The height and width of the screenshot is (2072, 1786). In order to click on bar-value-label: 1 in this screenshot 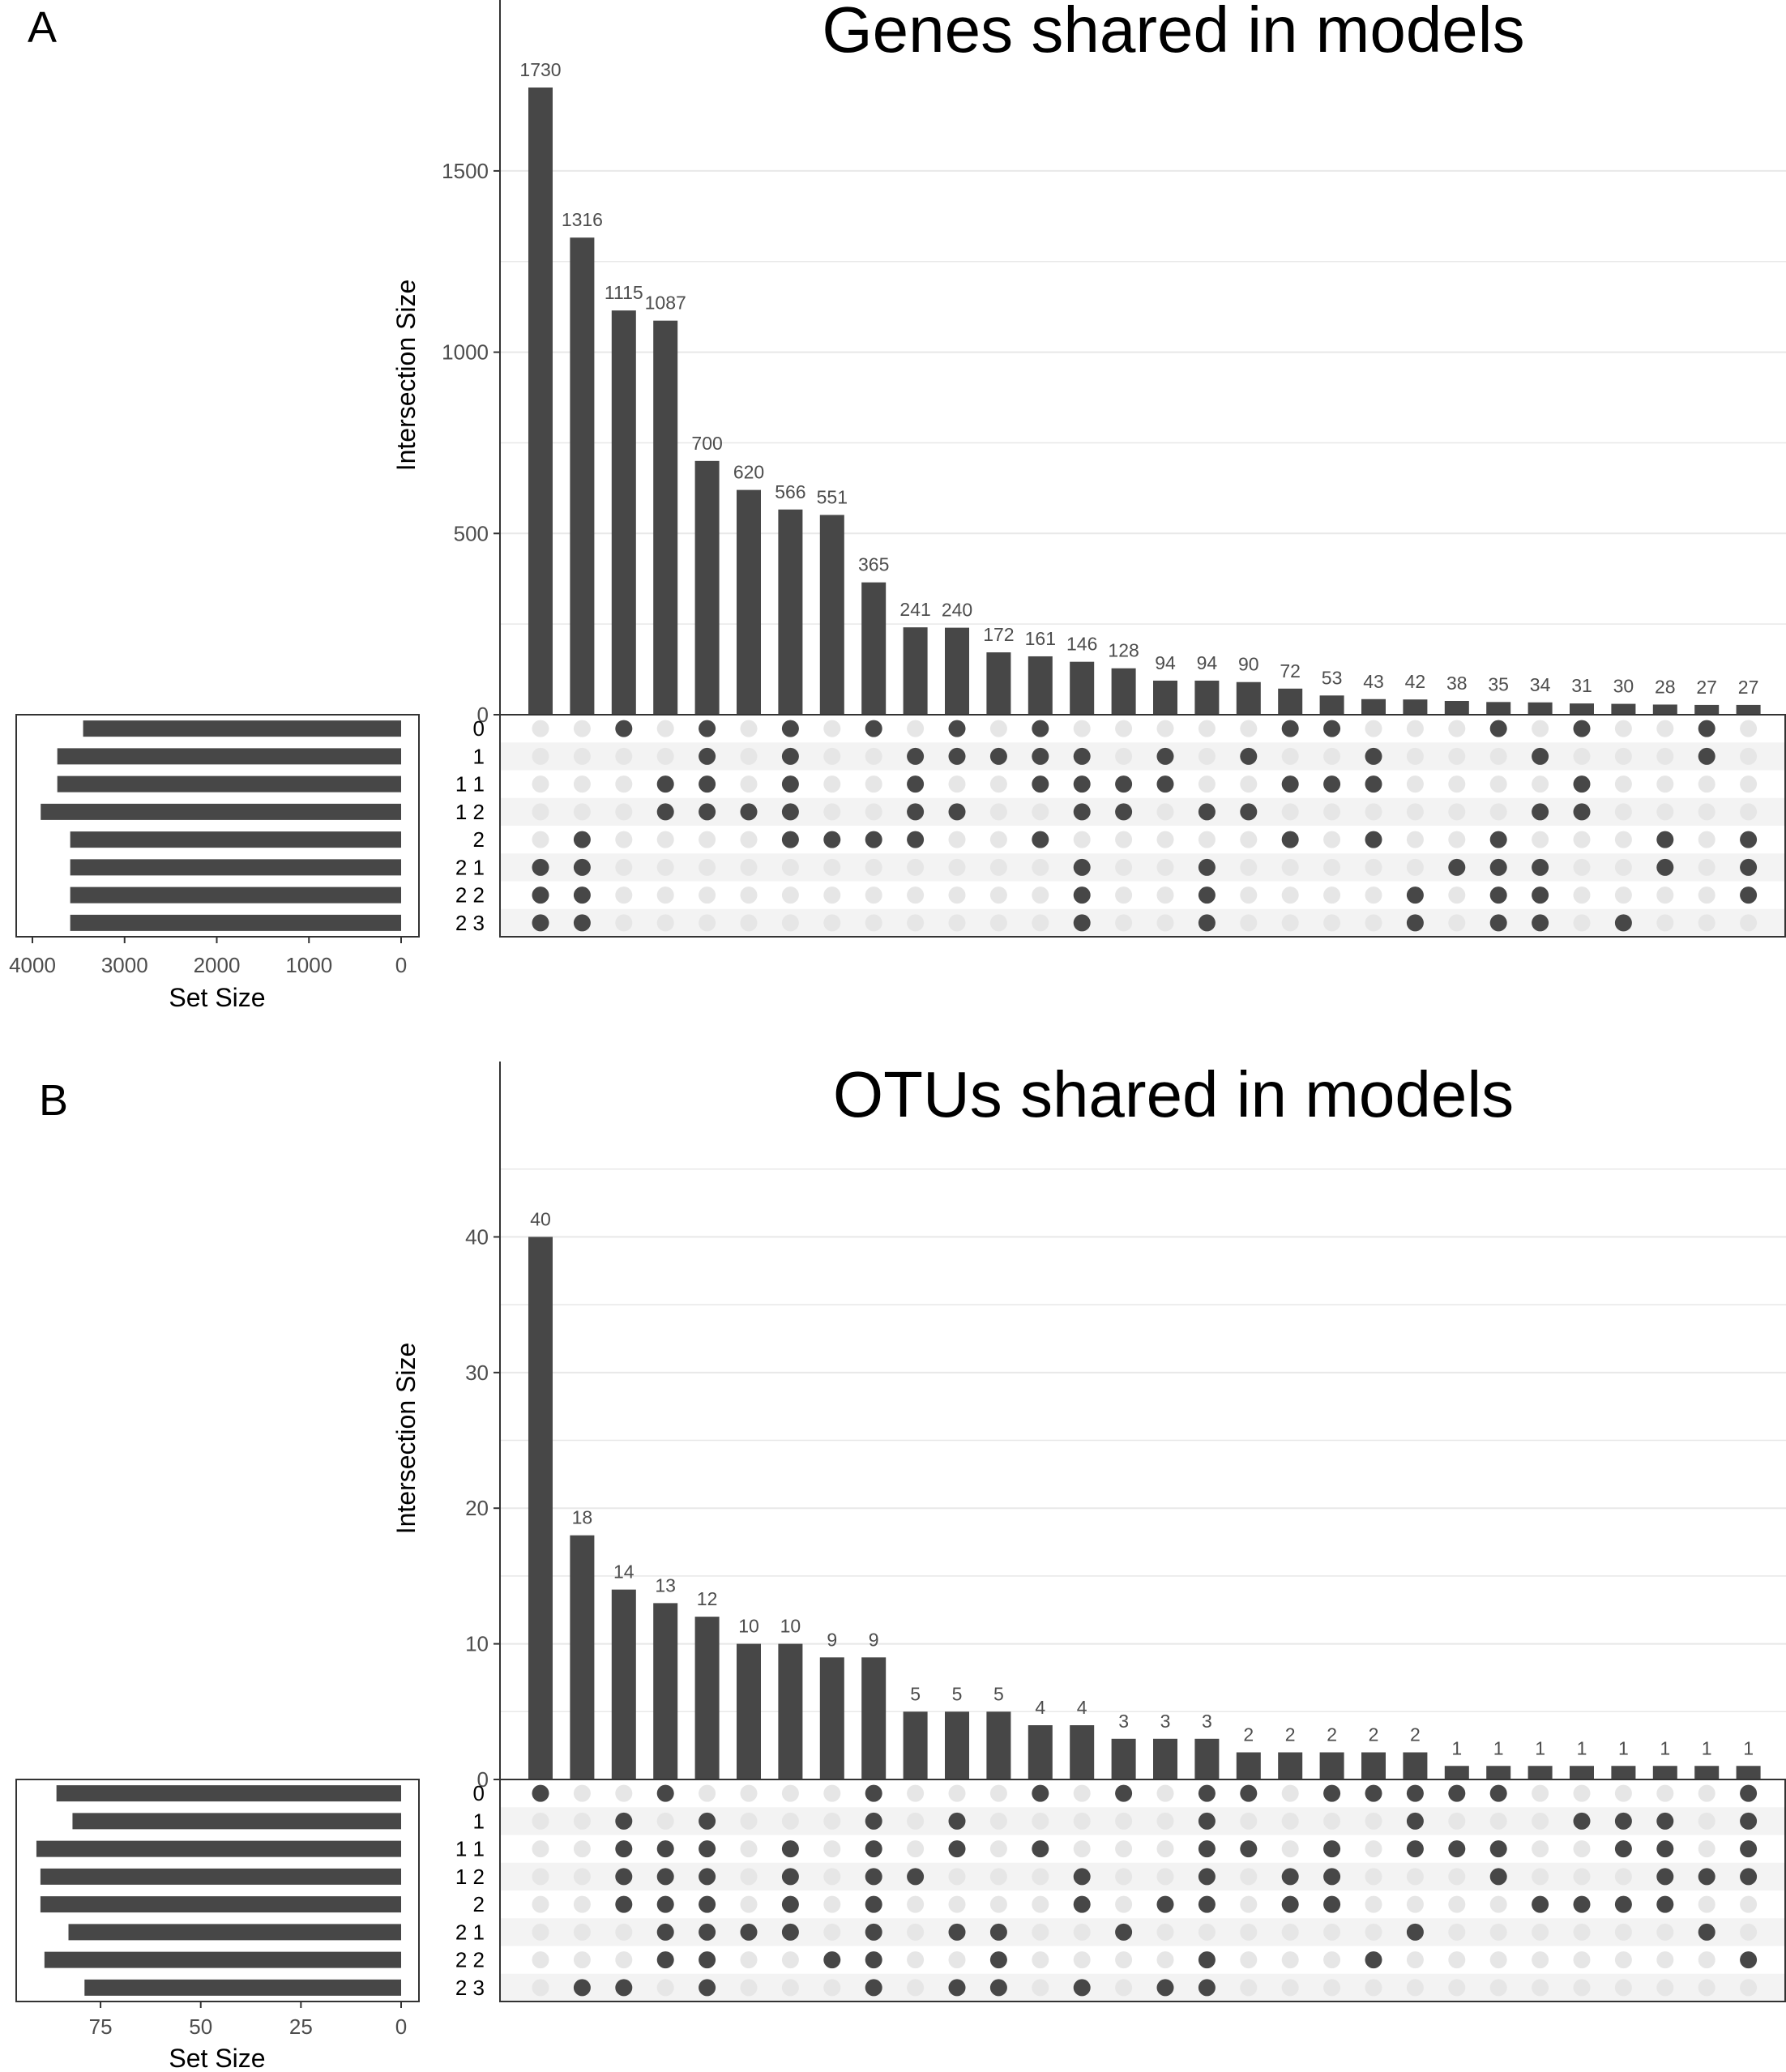, I will do `click(1665, 1747)`.